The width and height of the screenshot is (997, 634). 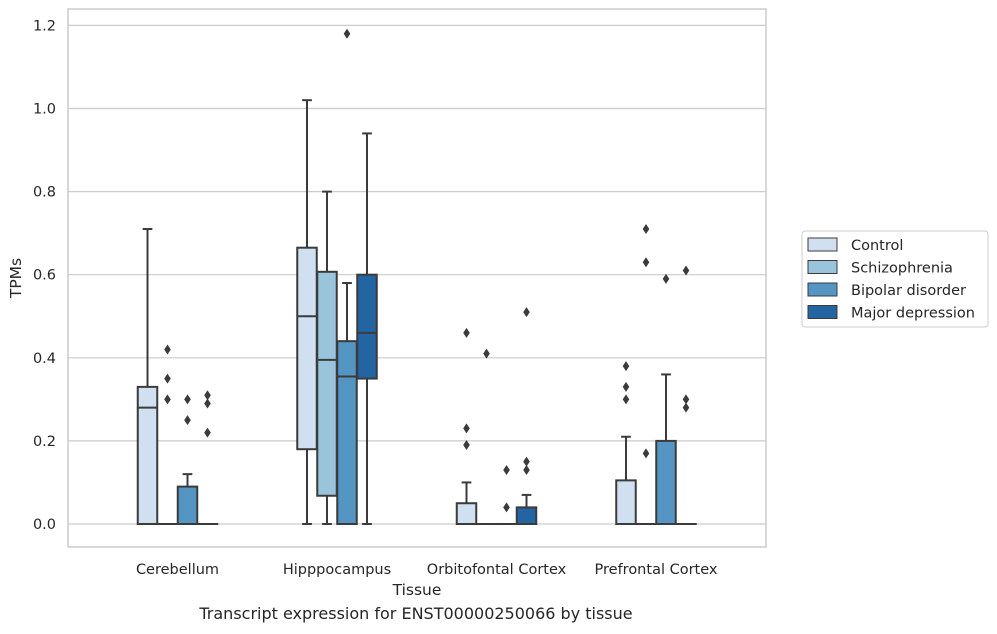 What do you see at coordinates (16, 278) in the screenshot?
I see `y-axis-label: TPMs` at bounding box center [16, 278].